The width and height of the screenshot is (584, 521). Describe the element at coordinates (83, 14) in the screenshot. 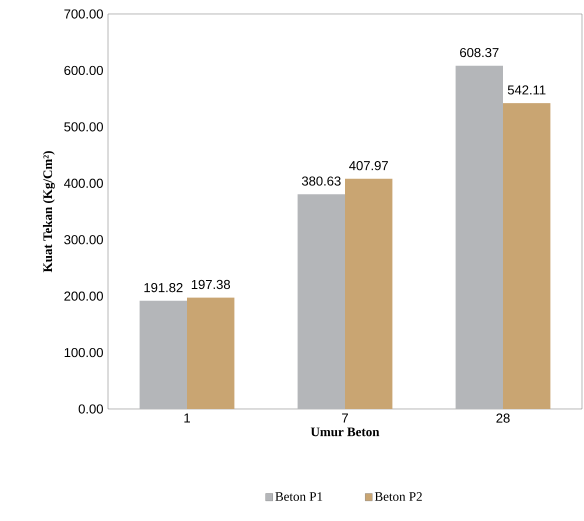

I see `y-tick-label: 700.00` at that location.